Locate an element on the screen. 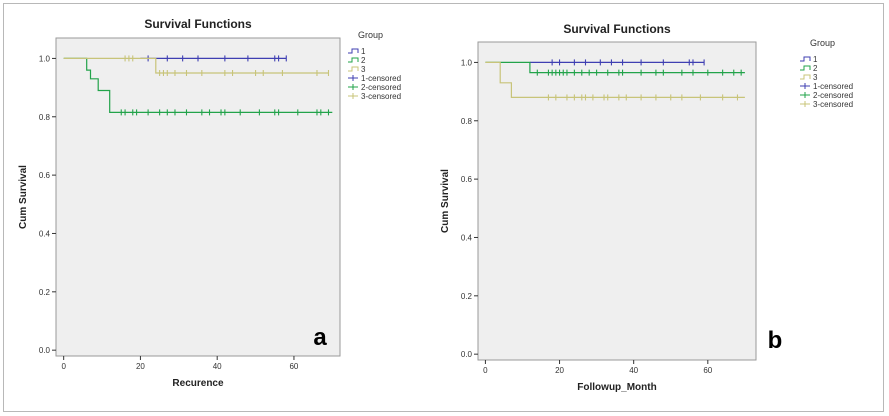 This screenshot has width=889, height=416. x-axis-label: Recurence is located at coordinates (198, 383).